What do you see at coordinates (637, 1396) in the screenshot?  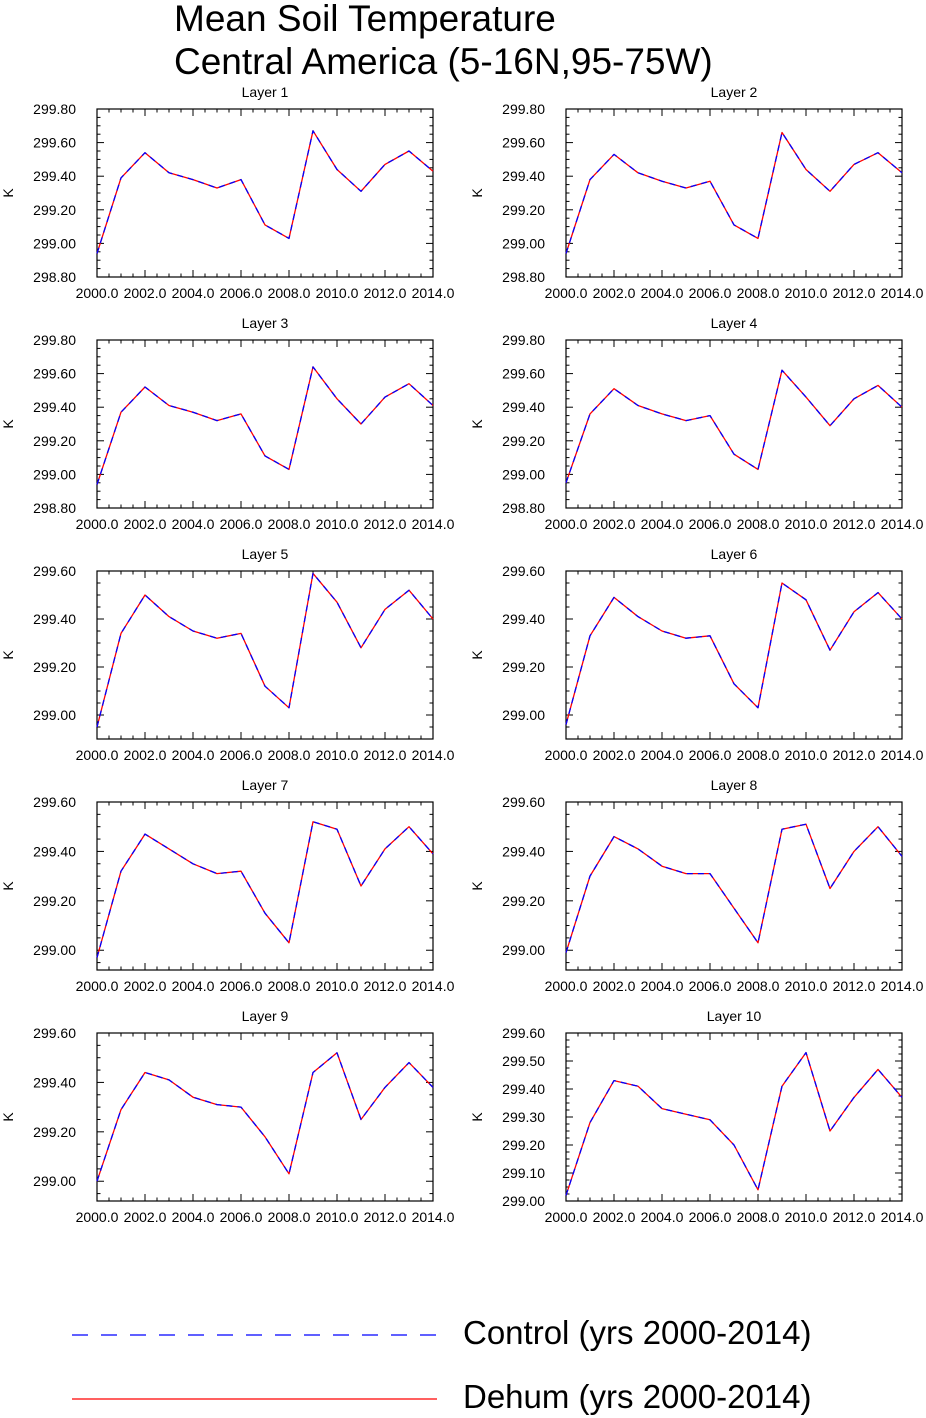 I see `legend-label-dehum: Dehum (yrs 2000-2014)` at bounding box center [637, 1396].